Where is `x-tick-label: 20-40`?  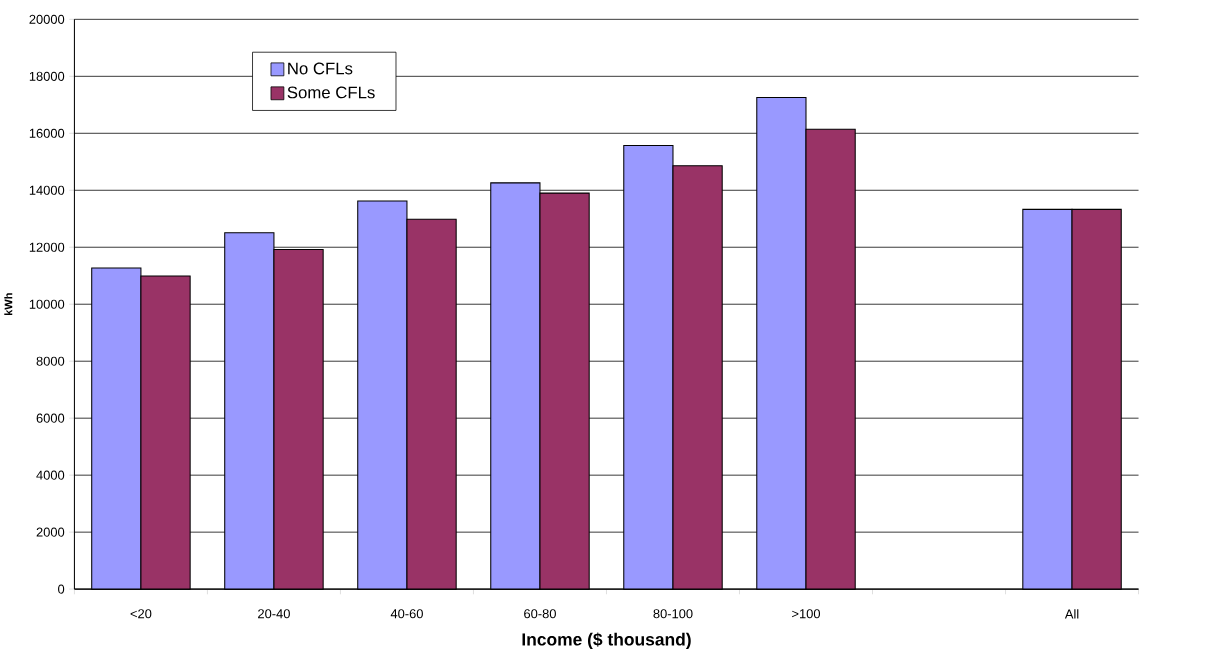 x-tick-label: 20-40 is located at coordinates (274, 614).